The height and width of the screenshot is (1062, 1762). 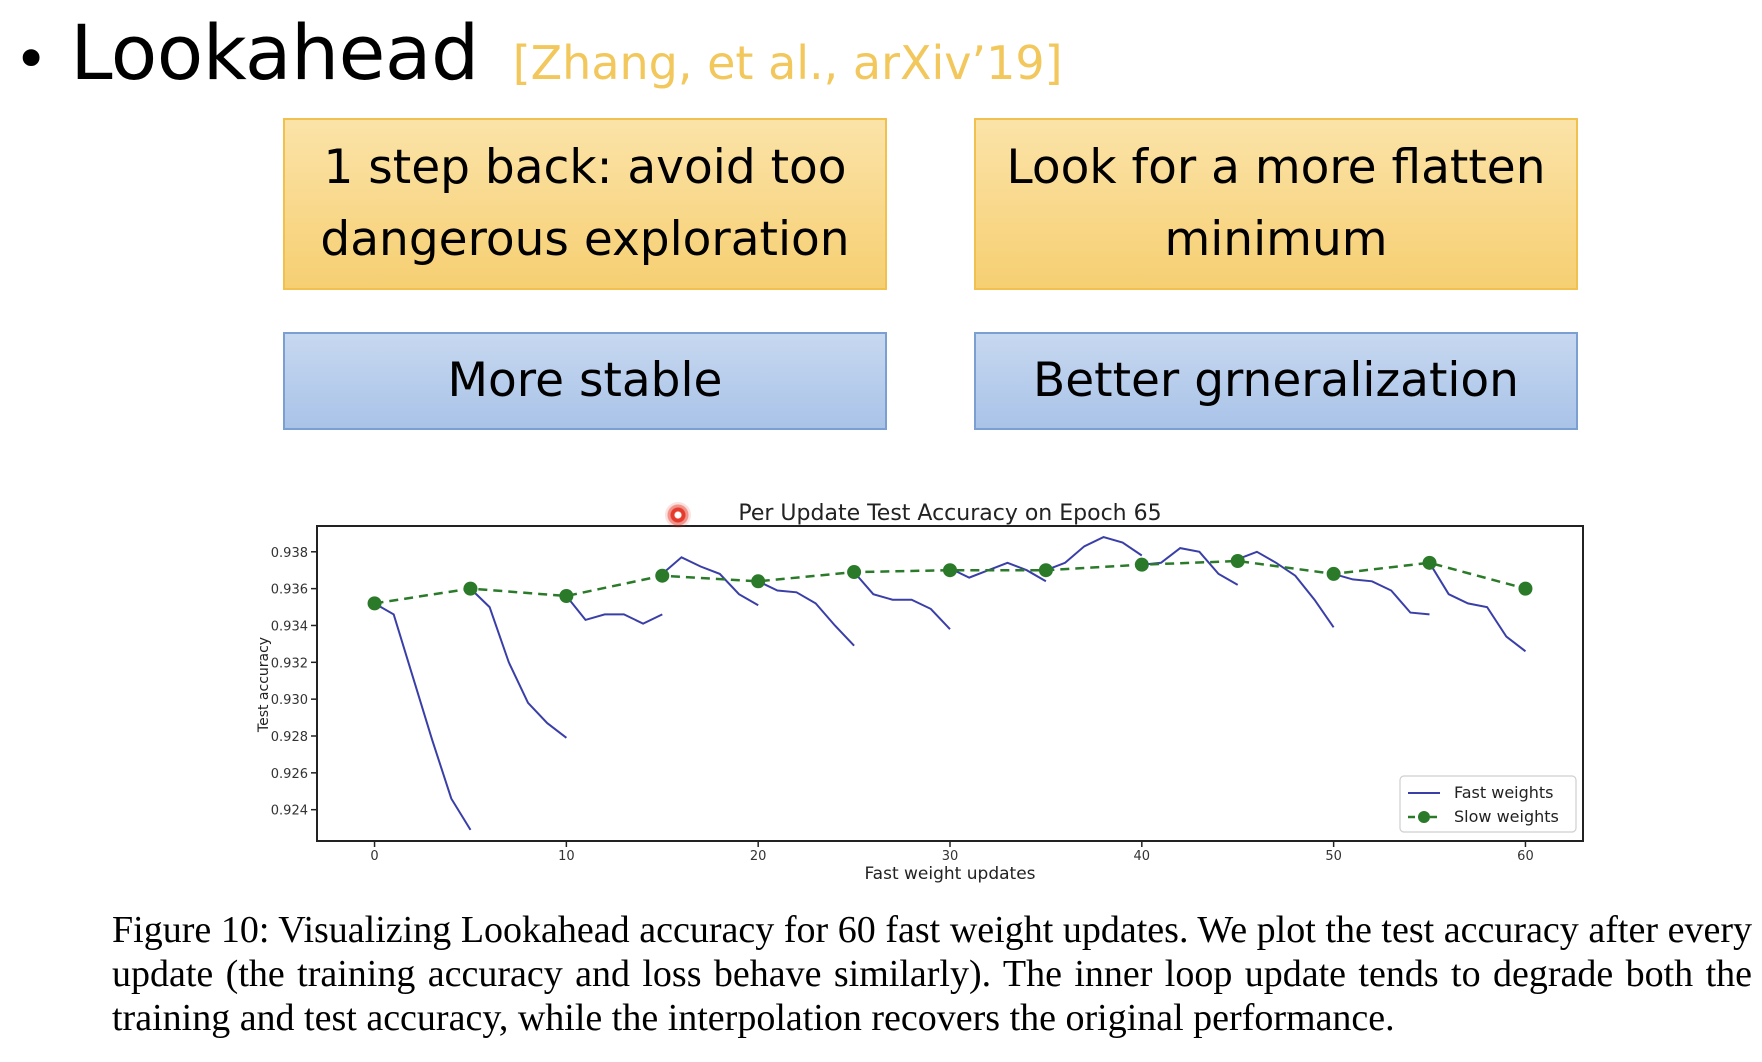 What do you see at coordinates (787, 63) in the screenshot?
I see `citation: [Zhang, et al., arXiv’19]` at bounding box center [787, 63].